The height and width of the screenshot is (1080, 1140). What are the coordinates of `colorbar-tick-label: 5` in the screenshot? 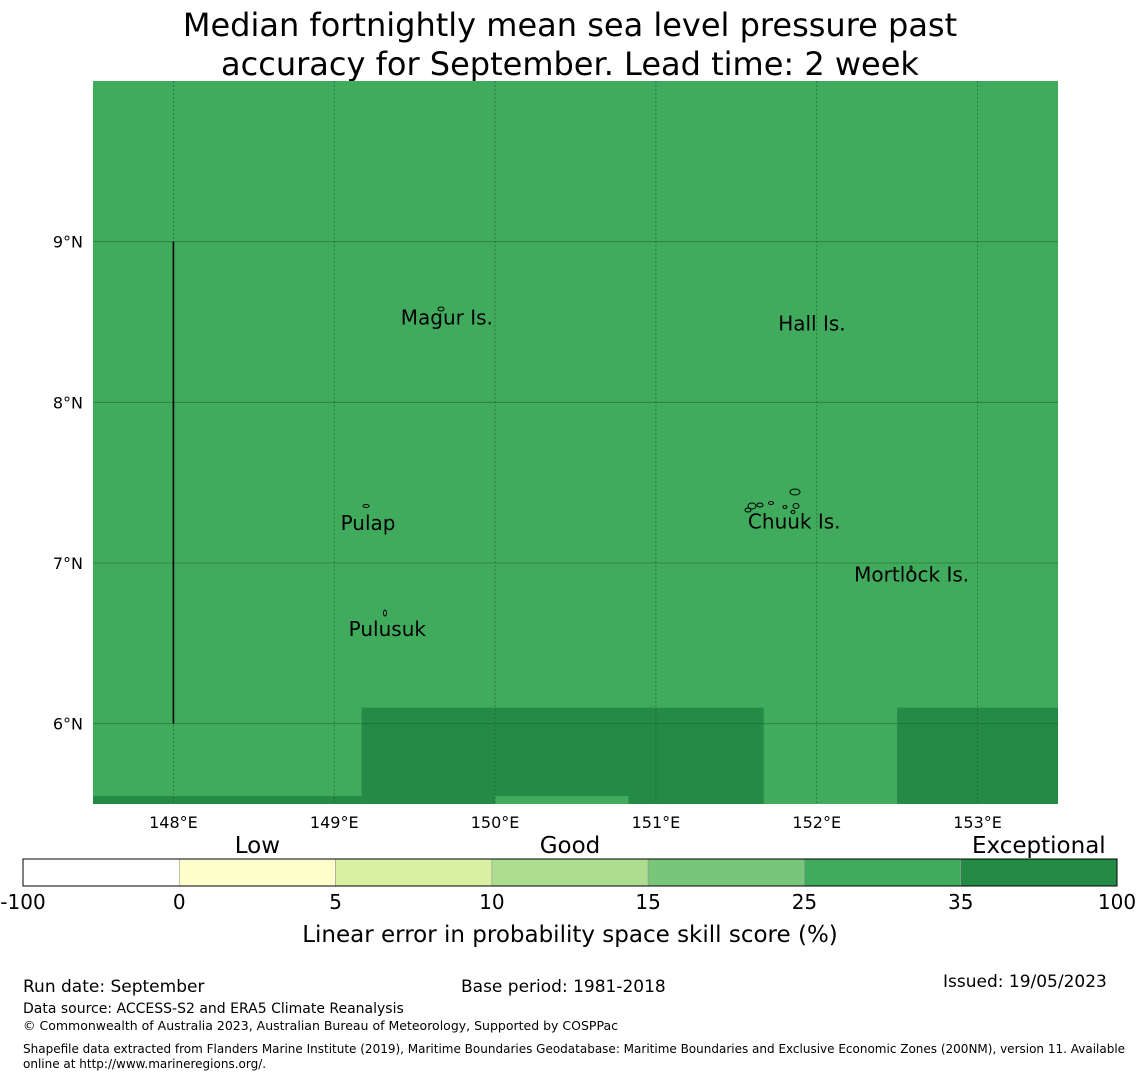 It's located at (335, 902).